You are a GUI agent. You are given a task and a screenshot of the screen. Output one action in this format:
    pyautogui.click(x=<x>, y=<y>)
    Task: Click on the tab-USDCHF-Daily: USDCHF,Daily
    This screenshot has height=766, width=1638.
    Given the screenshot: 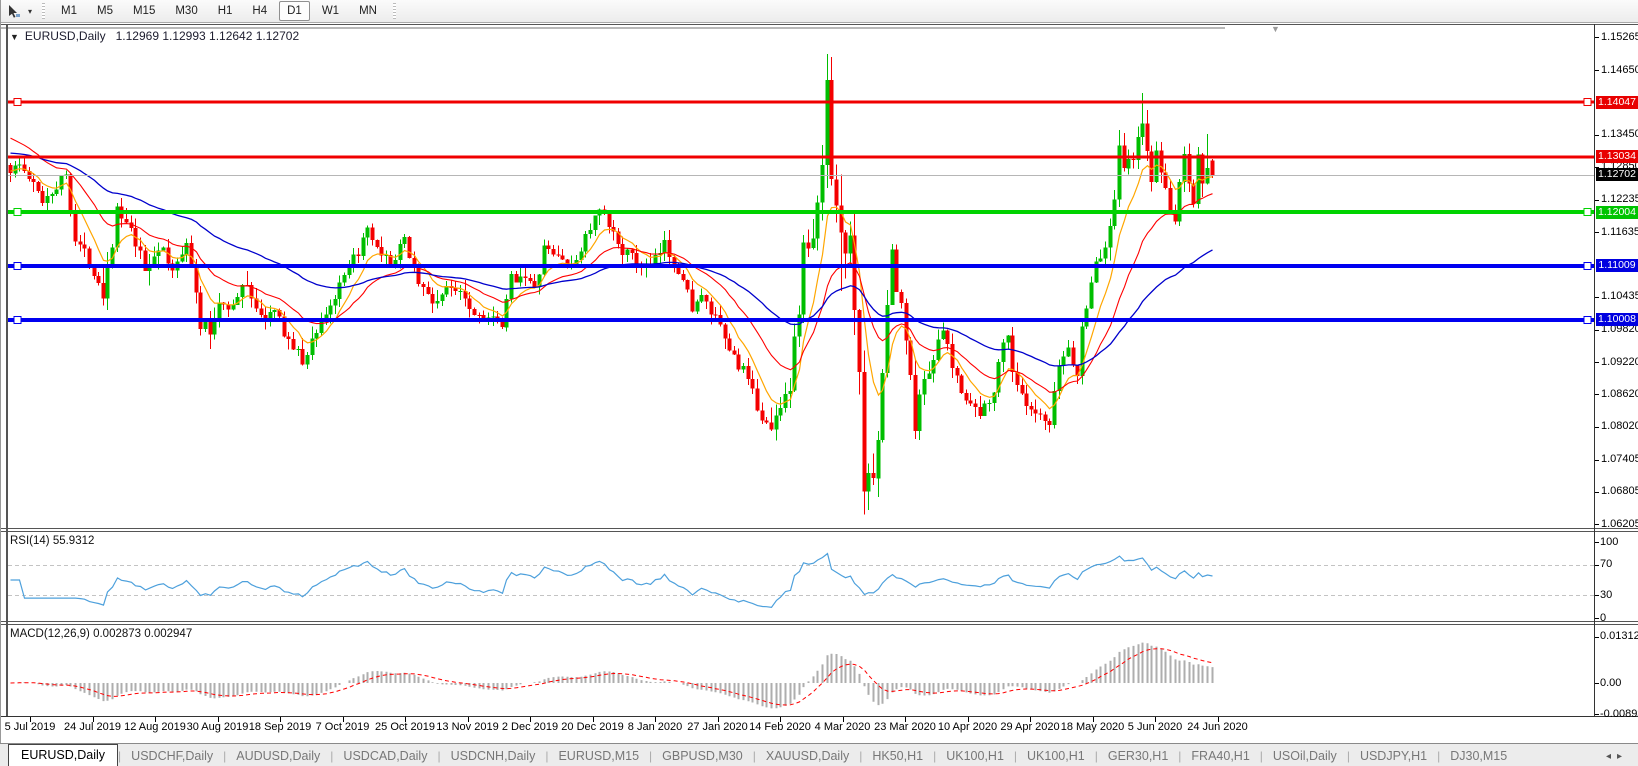 What is the action you would take?
    pyautogui.click(x=172, y=756)
    